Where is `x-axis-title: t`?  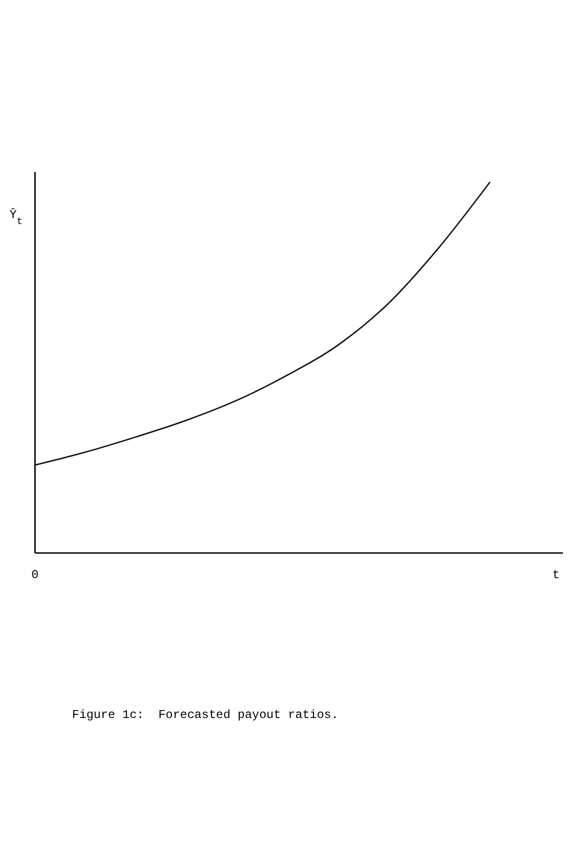
x-axis-title: t is located at coordinates (556, 575).